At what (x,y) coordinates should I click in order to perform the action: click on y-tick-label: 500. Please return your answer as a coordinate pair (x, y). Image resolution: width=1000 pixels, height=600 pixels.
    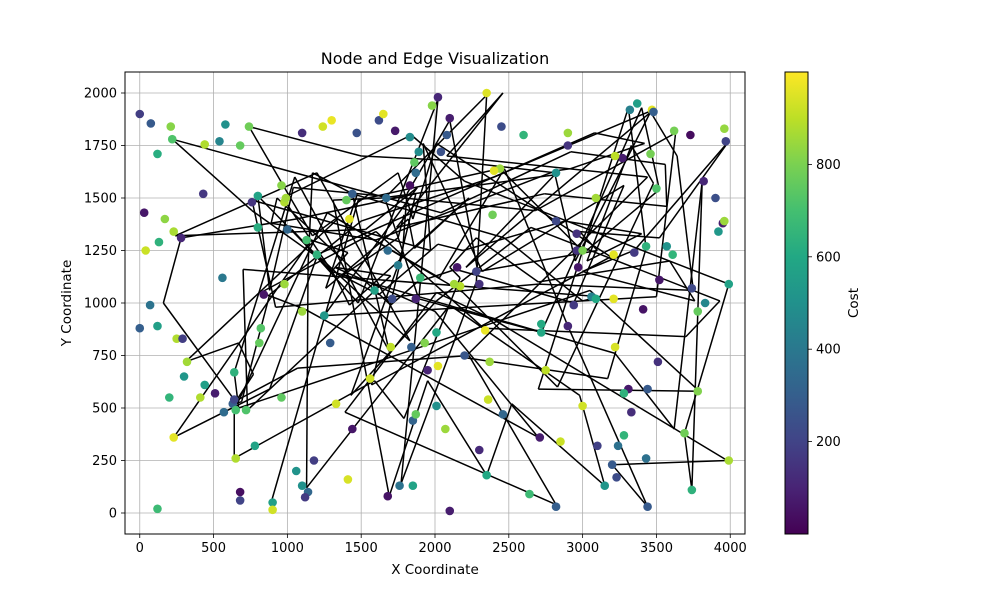
    Looking at the image, I should click on (104, 409).